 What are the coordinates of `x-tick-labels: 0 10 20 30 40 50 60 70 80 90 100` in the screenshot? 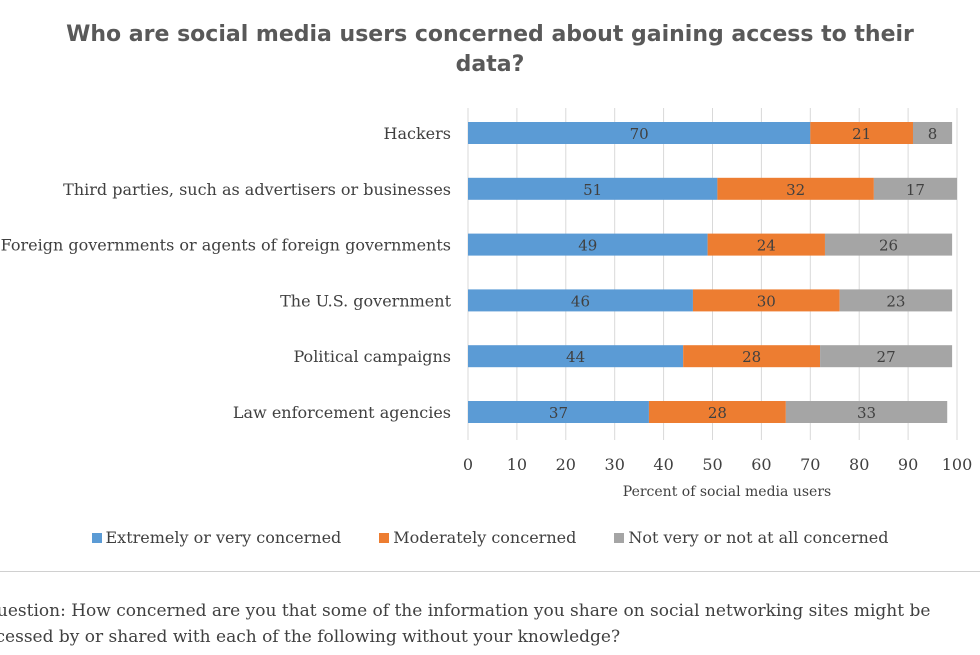 It's located at (717, 464).